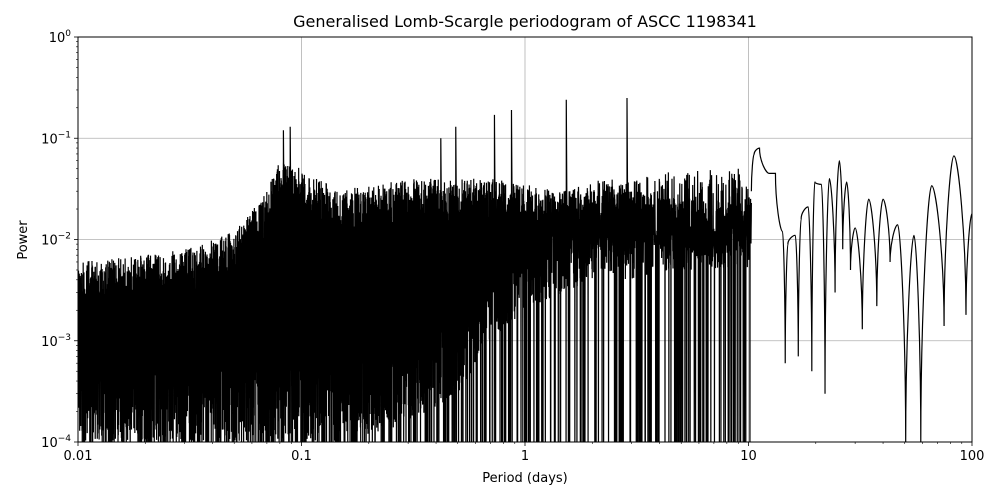 The width and height of the screenshot is (1000, 500). I want to click on y-axis: 10⁰ 10⁻¹ 10⁻² 10⁻³ 10⁻⁴, so click(59, 240).